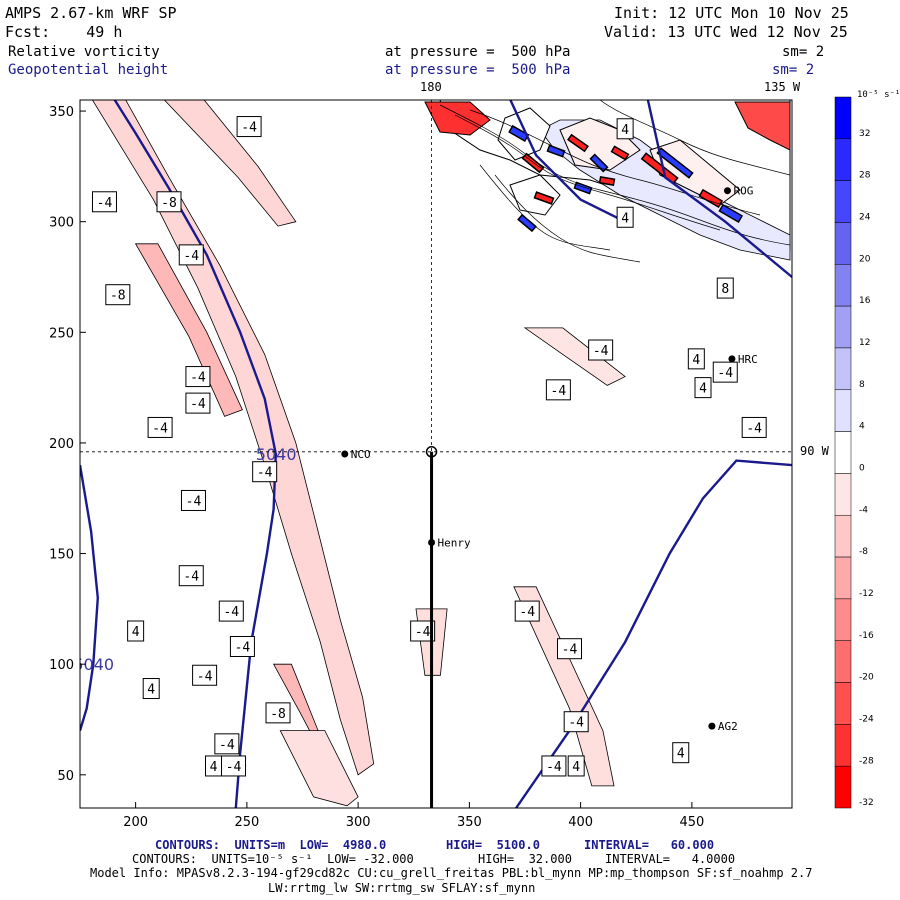  What do you see at coordinates (748, 359) in the screenshot?
I see `svg-text: HRC` at bounding box center [748, 359].